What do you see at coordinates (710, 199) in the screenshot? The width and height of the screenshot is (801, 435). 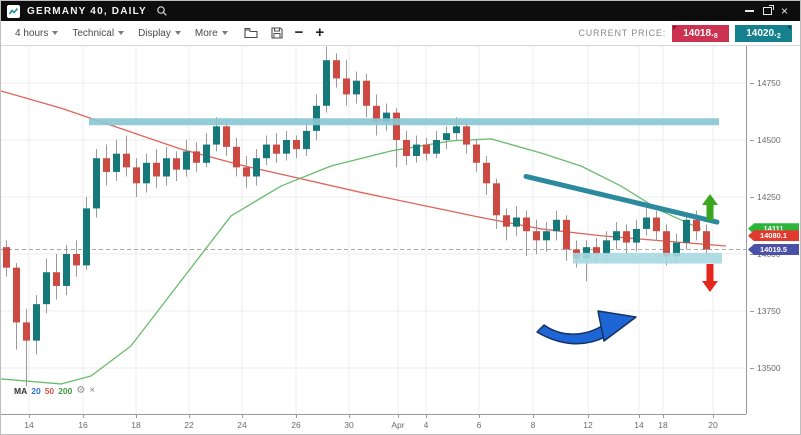 I see `breakout-up-arrow-head` at bounding box center [710, 199].